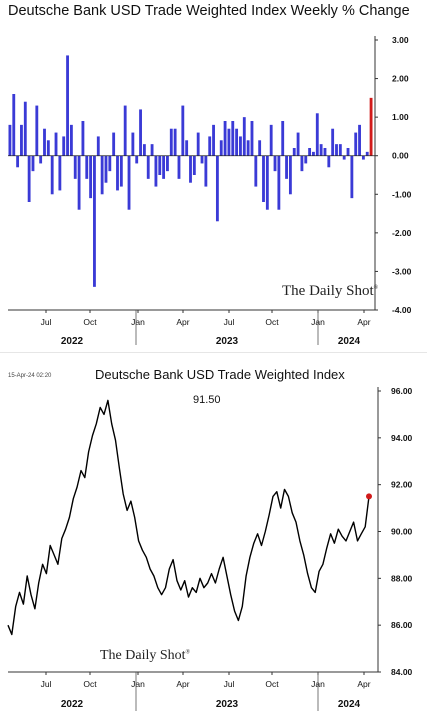 Image resolution: width=427 pixels, height=720 pixels. Describe the element at coordinates (138, 684) in the screenshot. I see `x-tick-label: Jan` at that location.